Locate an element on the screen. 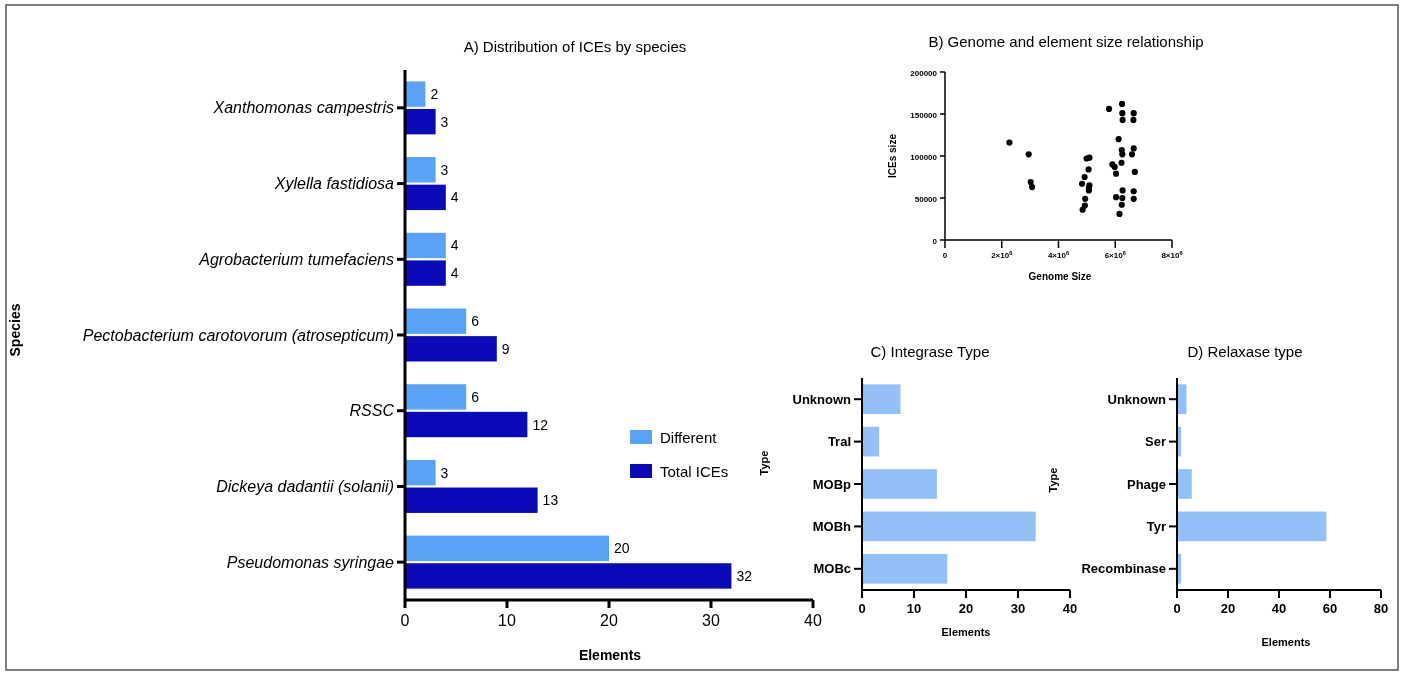  data-label: 3 is located at coordinates (444, 169).